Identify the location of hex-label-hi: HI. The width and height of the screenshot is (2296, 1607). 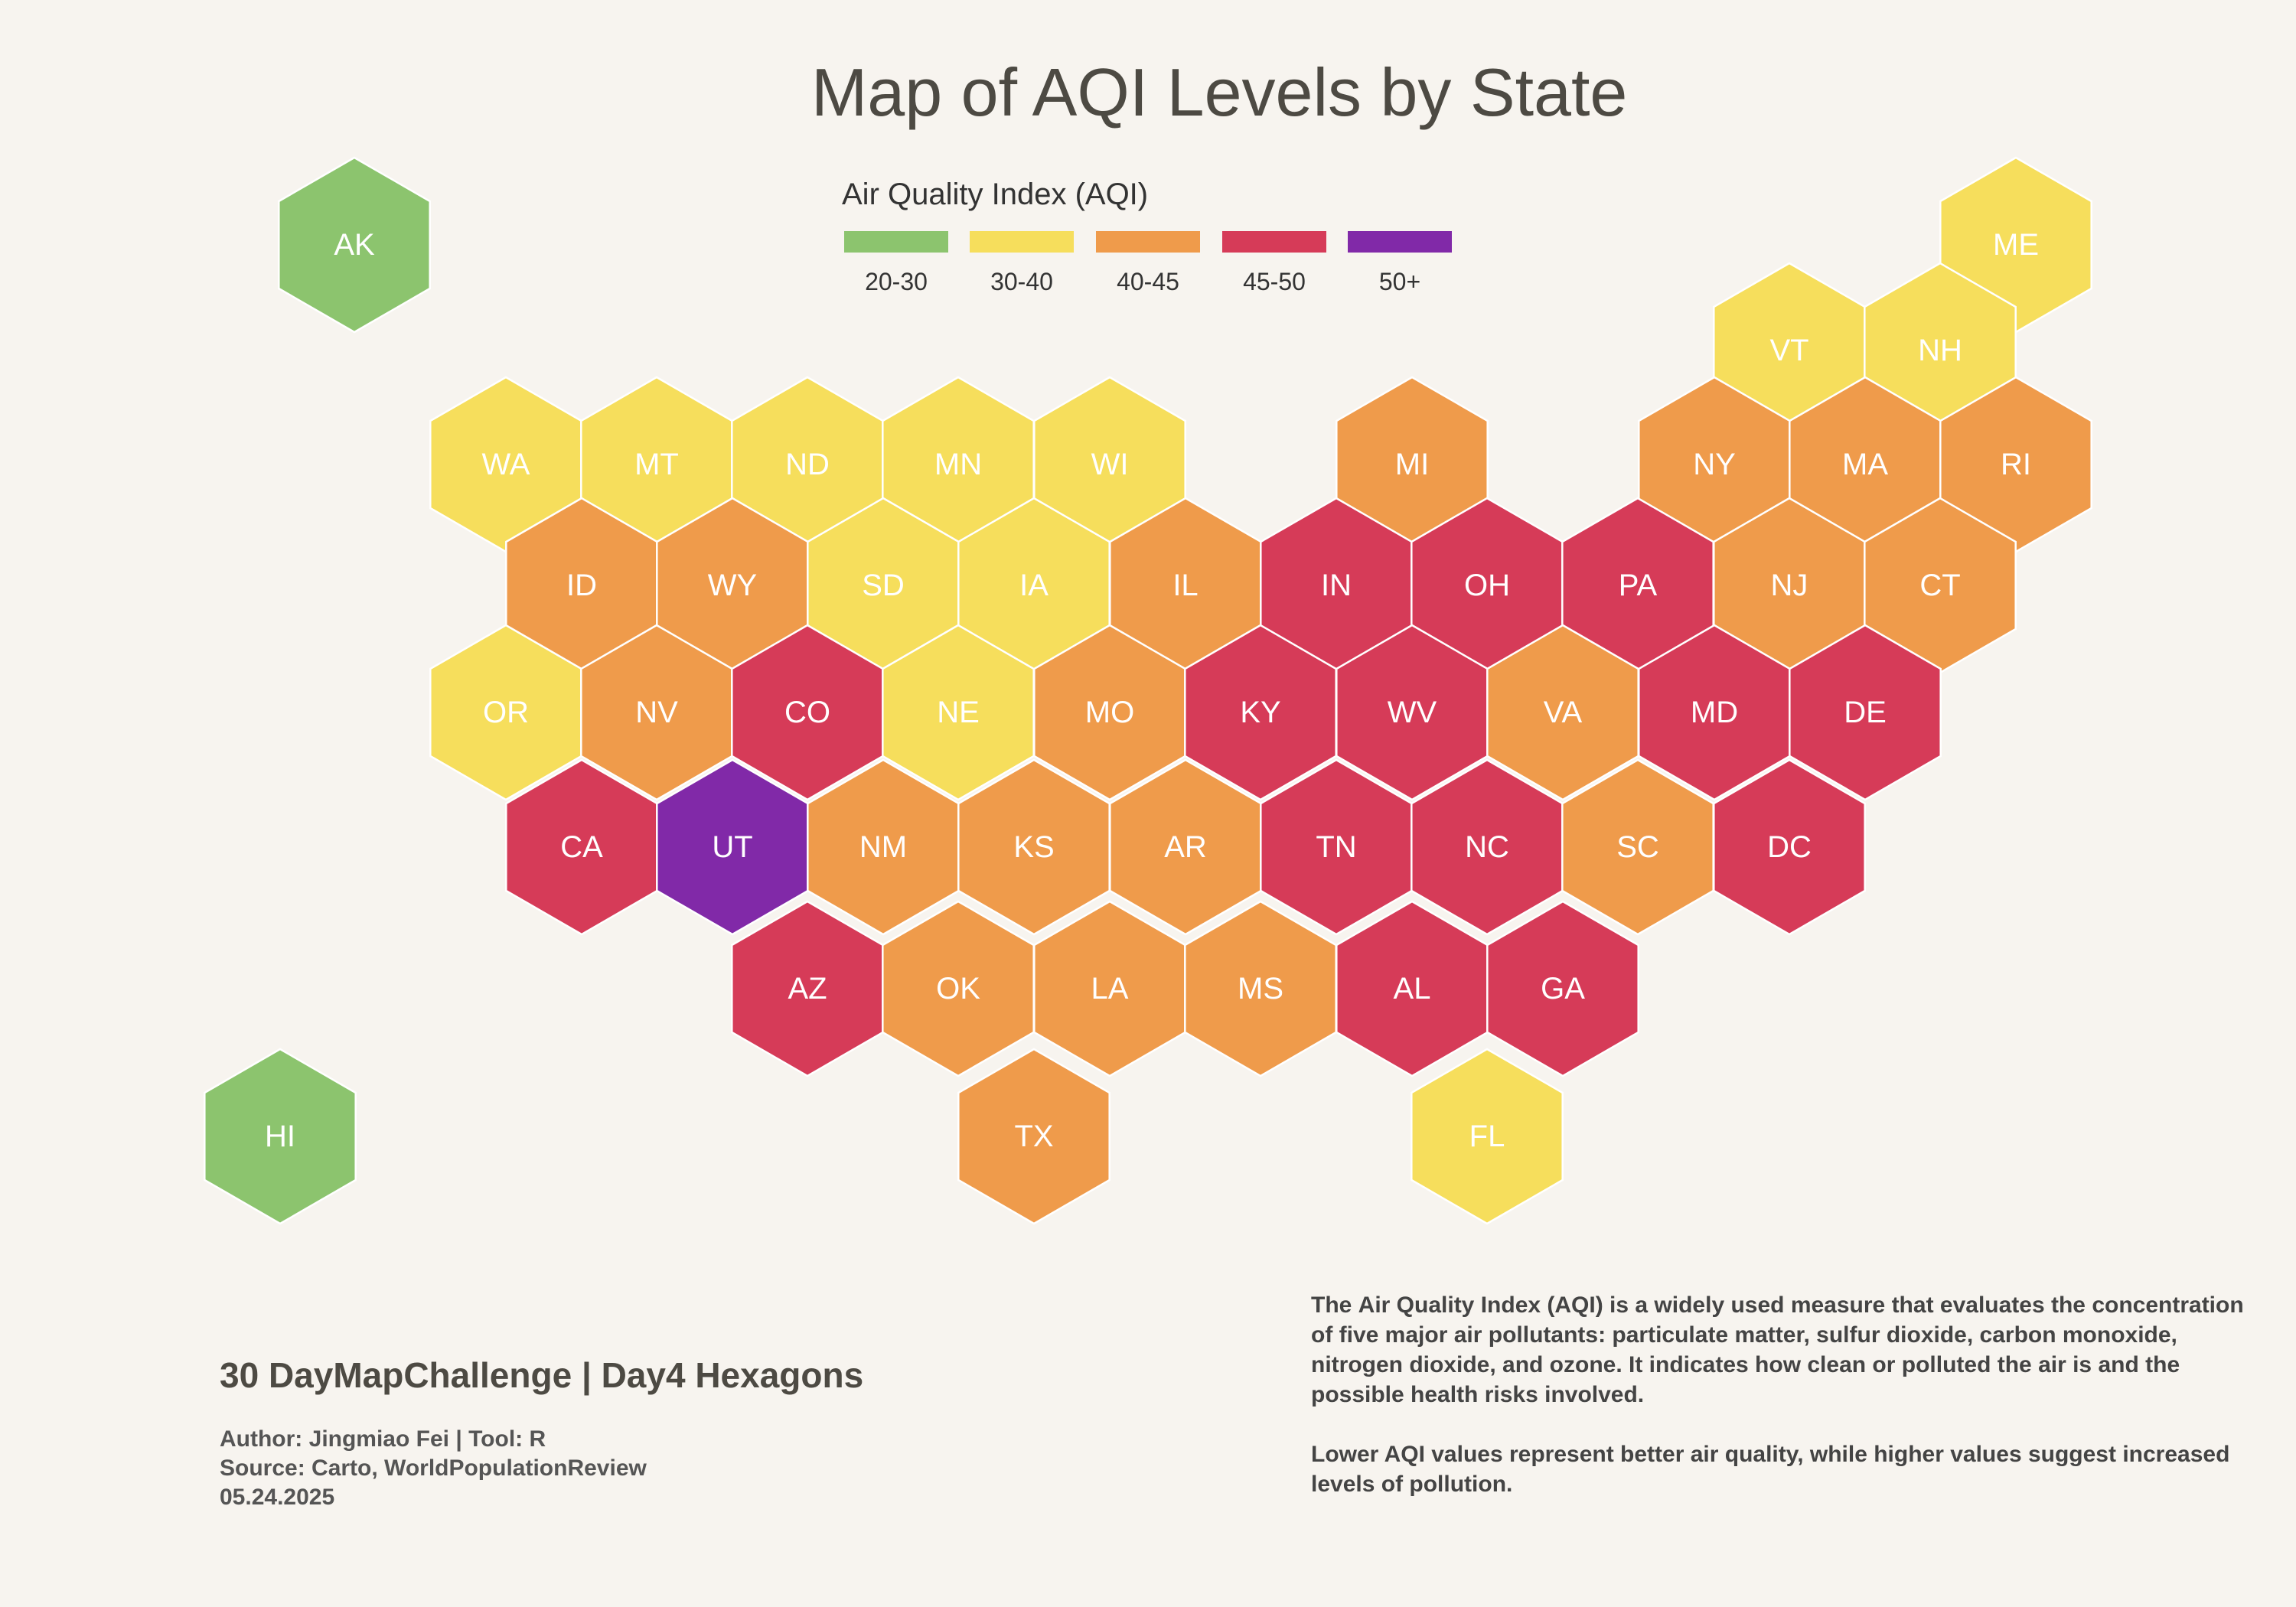
(280, 1136).